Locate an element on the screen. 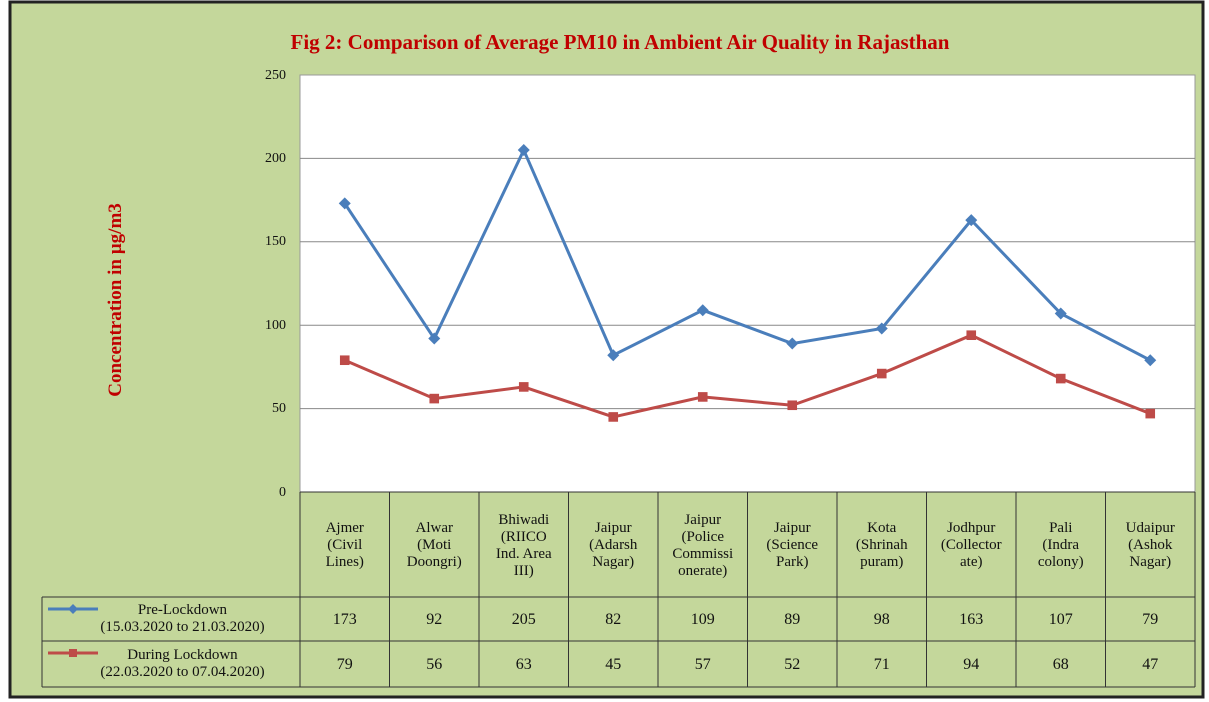 This screenshot has height=702, width=1209. x-tick-label: Jaipur (Police Commissi onerate) is located at coordinates (703, 545).